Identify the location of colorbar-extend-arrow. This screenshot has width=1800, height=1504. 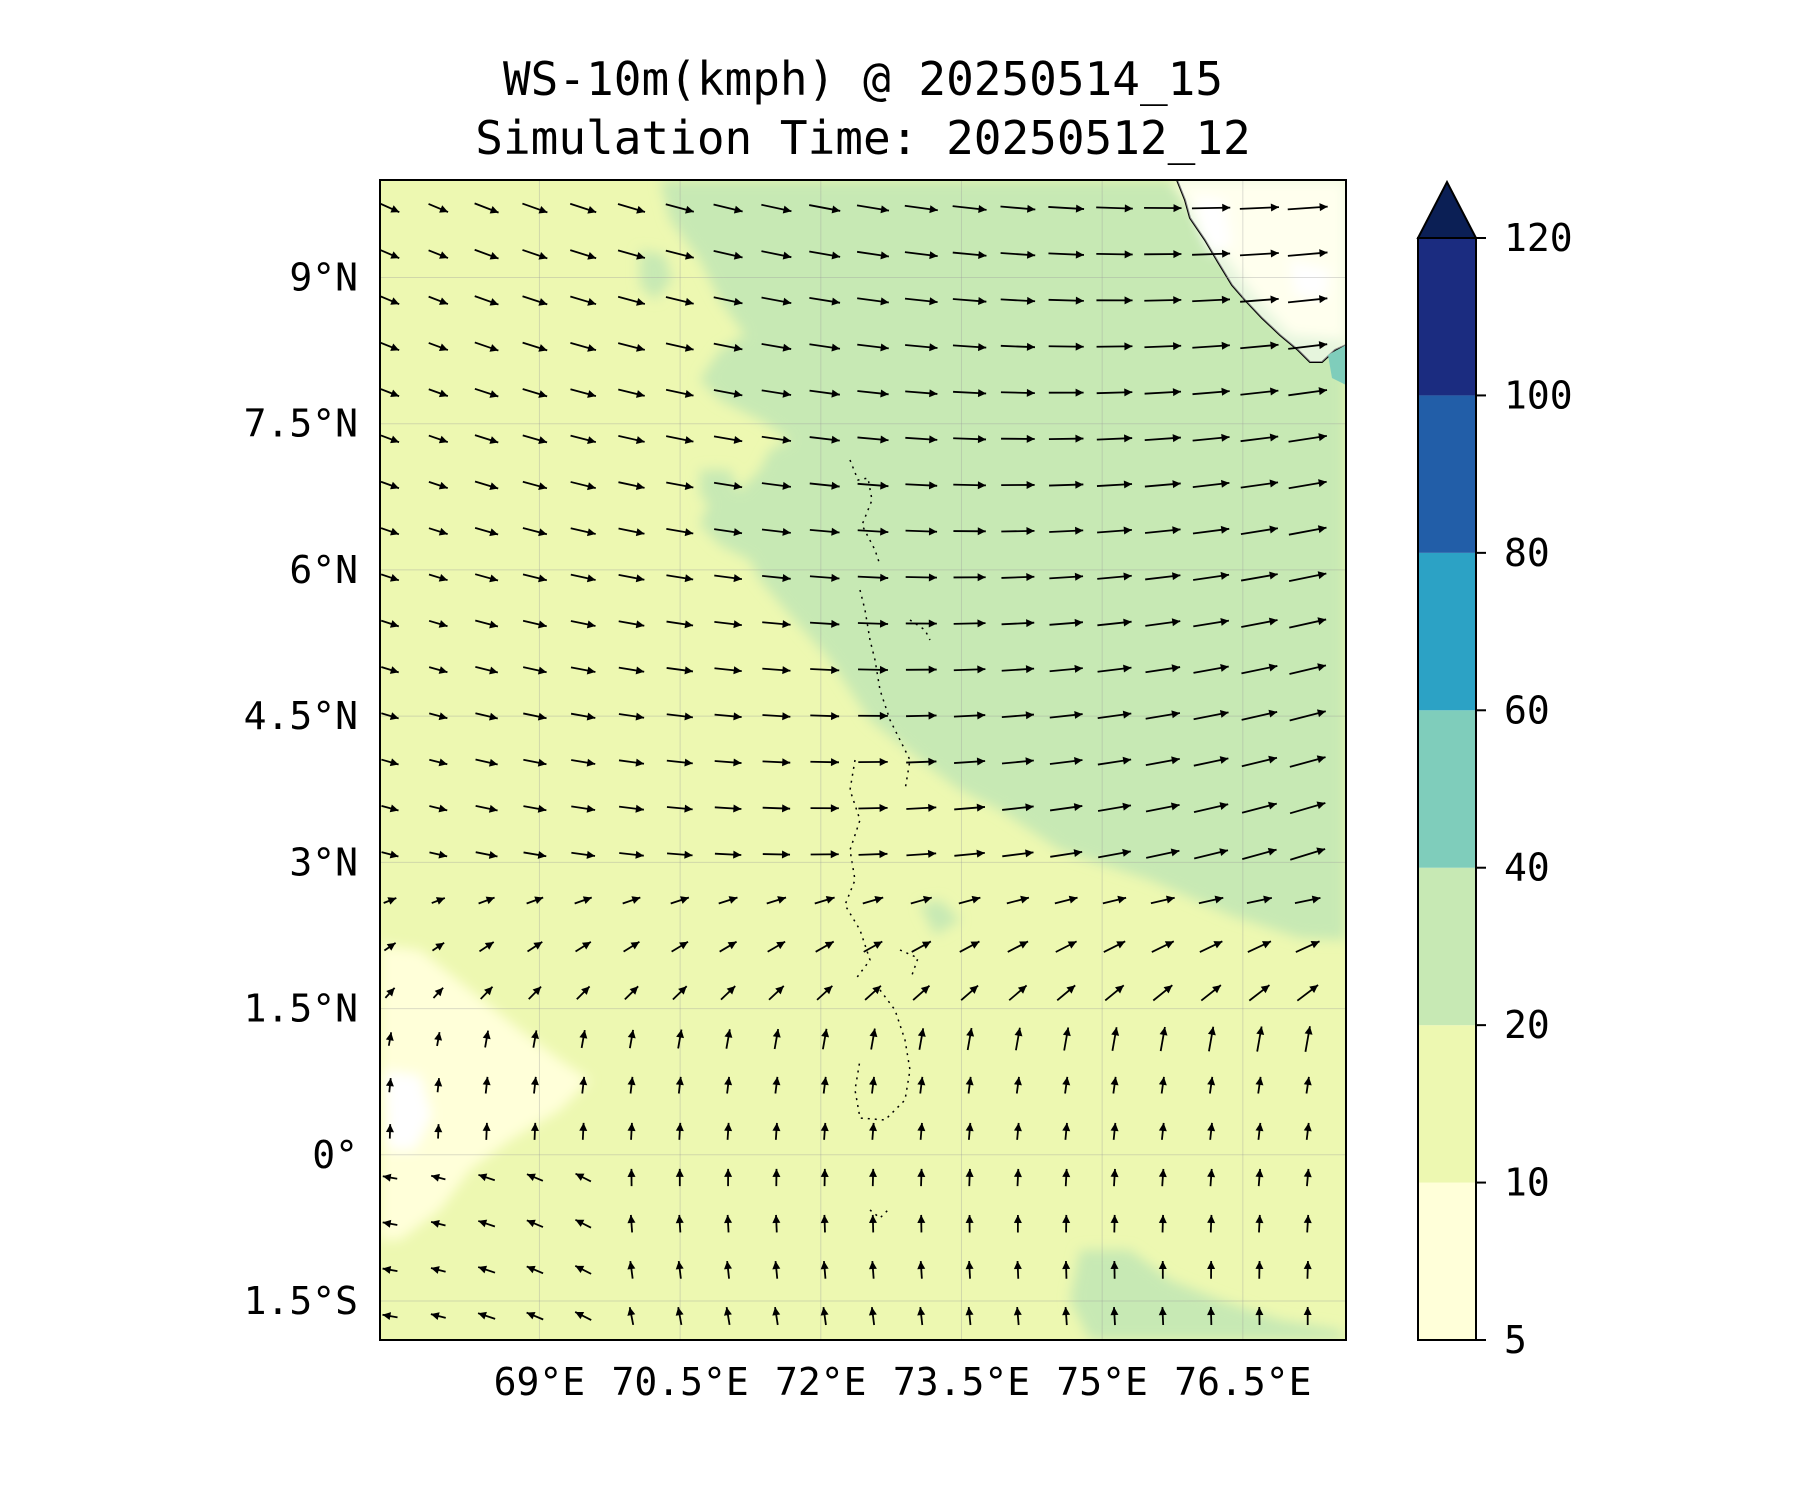
(1447, 210).